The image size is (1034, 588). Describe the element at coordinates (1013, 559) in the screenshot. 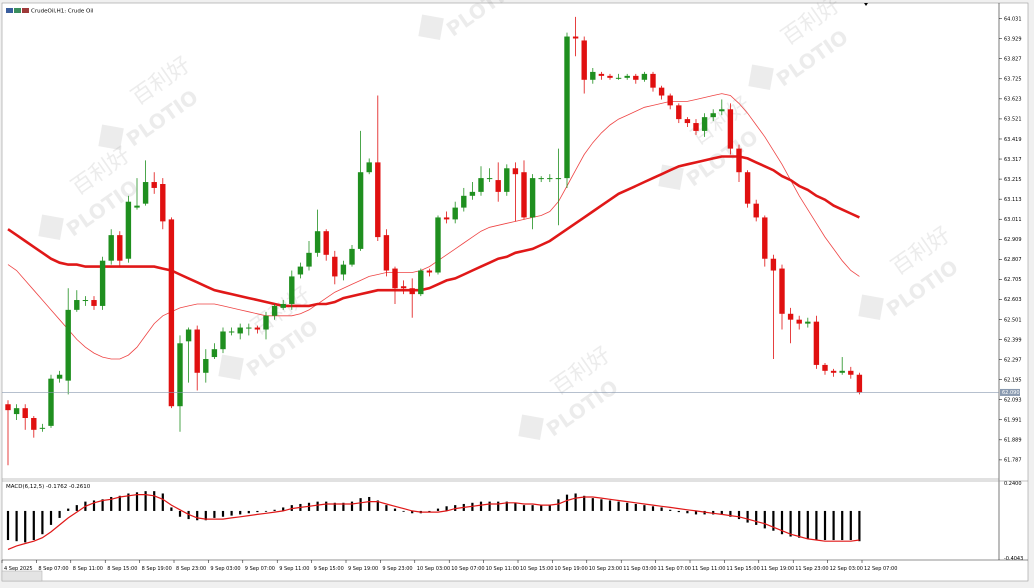

I see `macd-tick-label: -0.4043` at that location.